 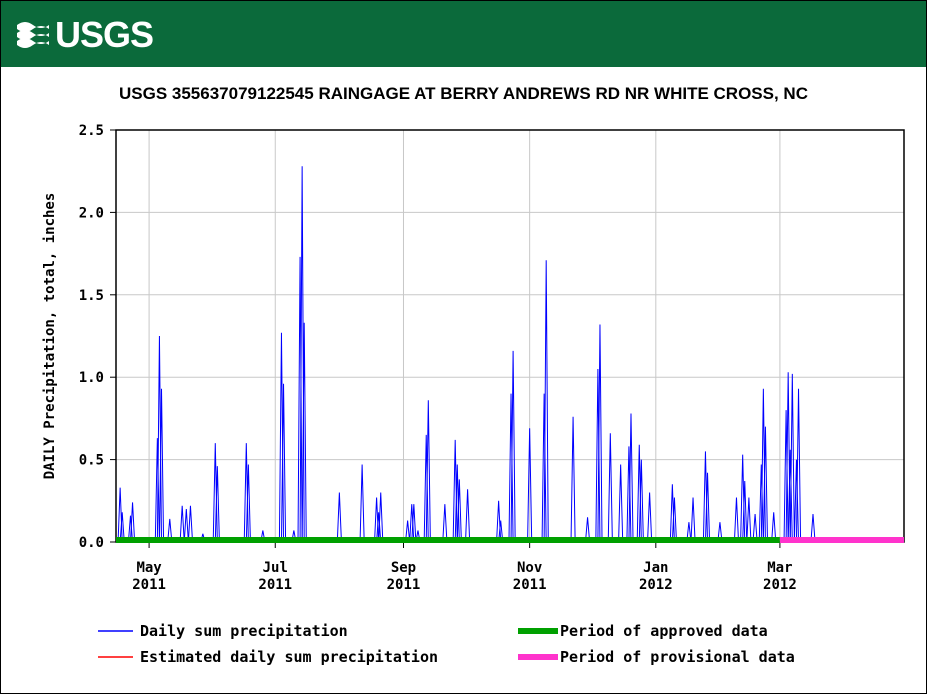 I want to click on legend-label: Estimated daily sum precipitation, so click(x=289, y=657).